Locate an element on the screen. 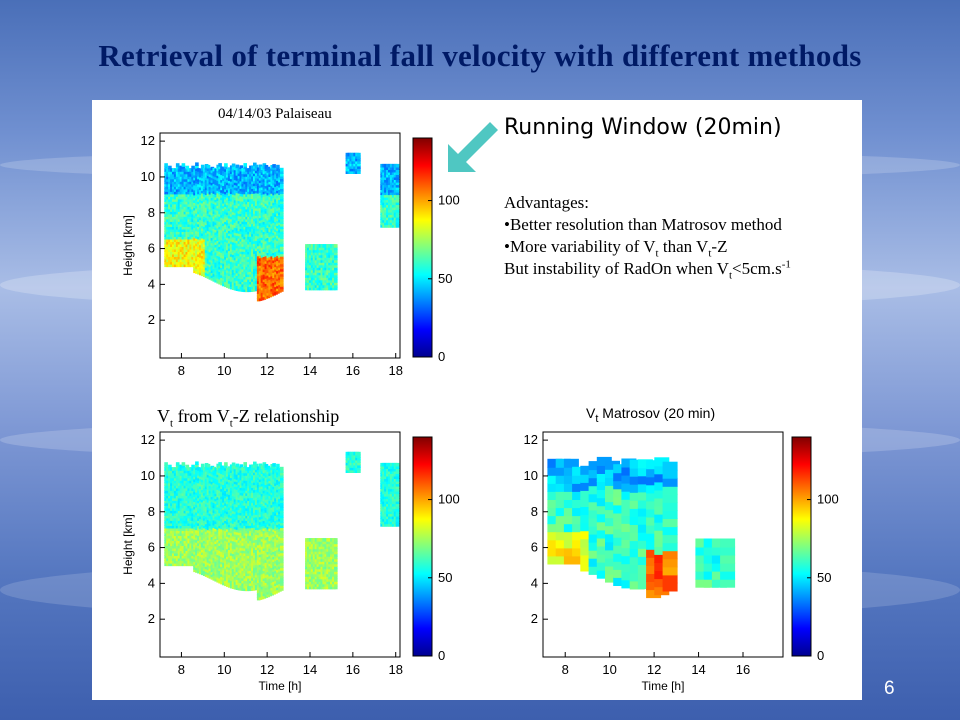 The image size is (960, 720). pointer-arrow-icon is located at coordinates (473, 147).